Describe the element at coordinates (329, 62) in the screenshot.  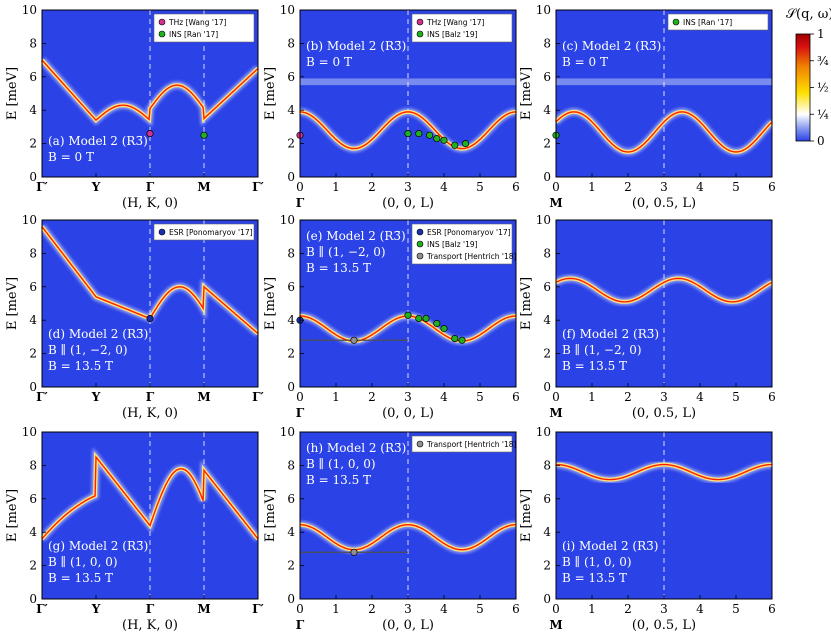
I see `panel-label-line: B = 0 T` at that location.